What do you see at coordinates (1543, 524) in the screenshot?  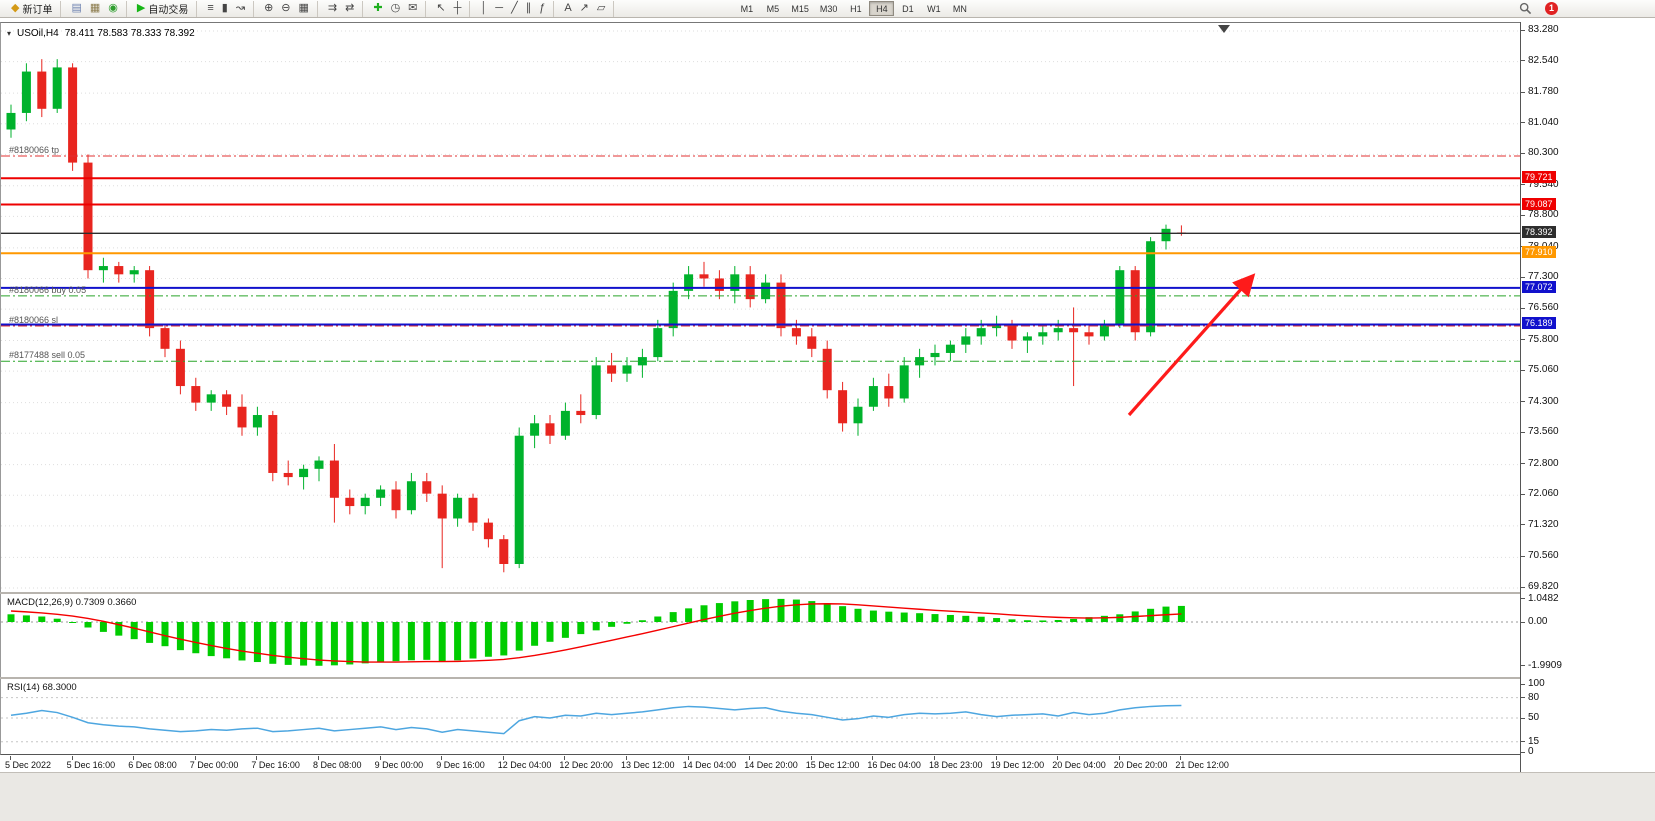 I see `price-axis-label: 71.320` at bounding box center [1543, 524].